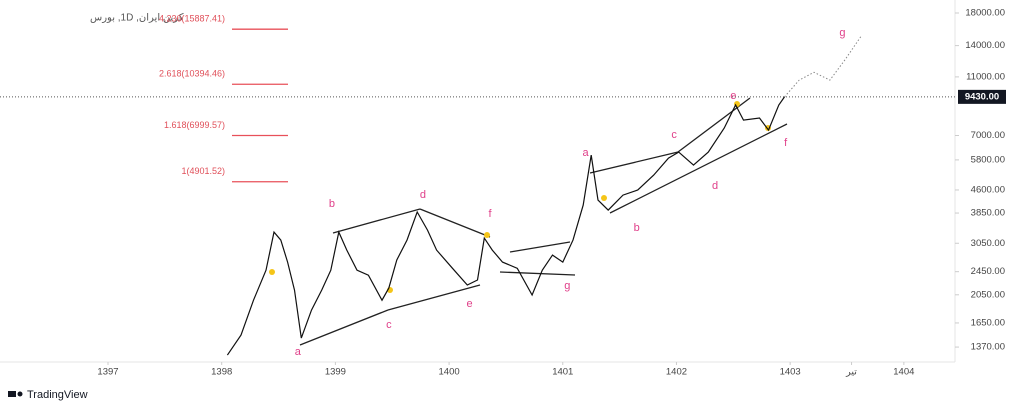 Image resolution: width=1024 pixels, height=410 pixels. What do you see at coordinates (988, 347) in the screenshot?
I see `y-tick-label: 1370.00` at bounding box center [988, 347].